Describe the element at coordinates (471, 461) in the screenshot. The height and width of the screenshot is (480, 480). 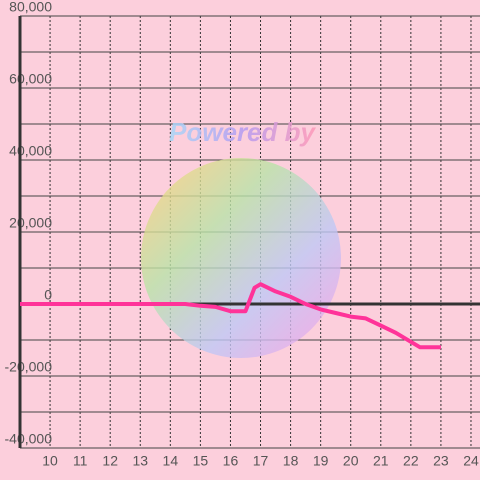
I see `x-tick-label: 24` at that location.